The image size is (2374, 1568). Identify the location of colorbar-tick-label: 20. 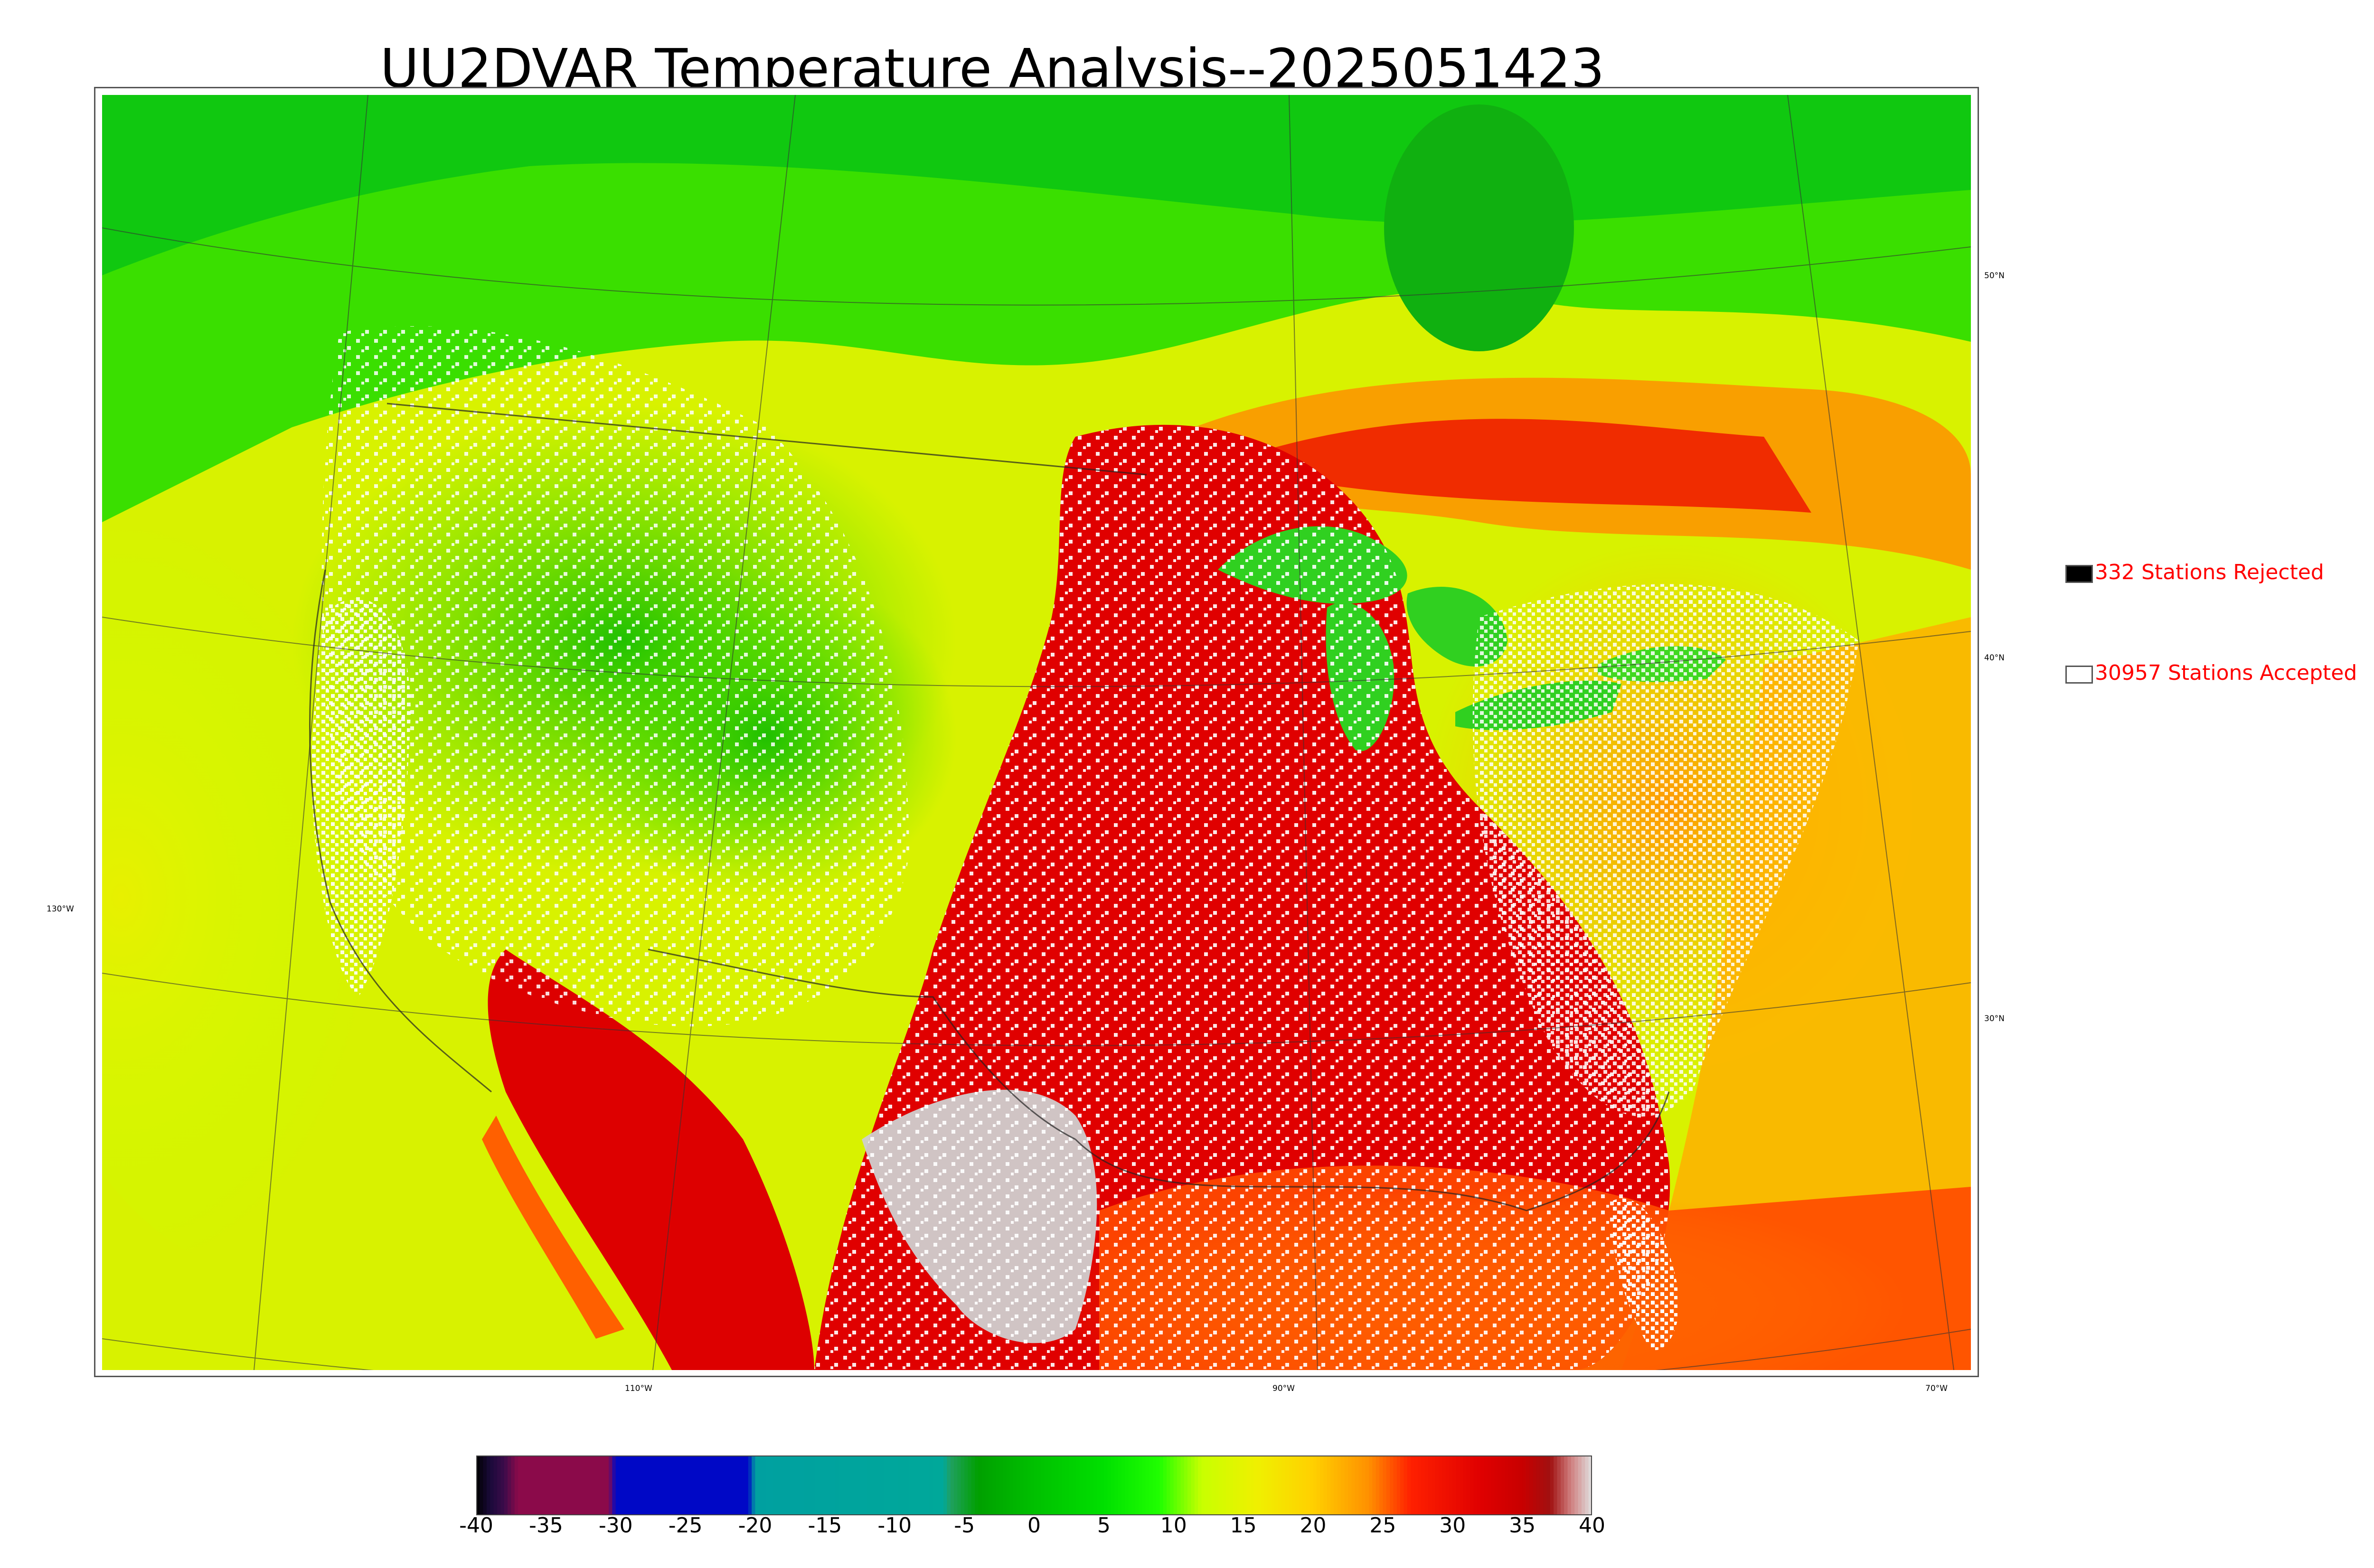
(1313, 1525).